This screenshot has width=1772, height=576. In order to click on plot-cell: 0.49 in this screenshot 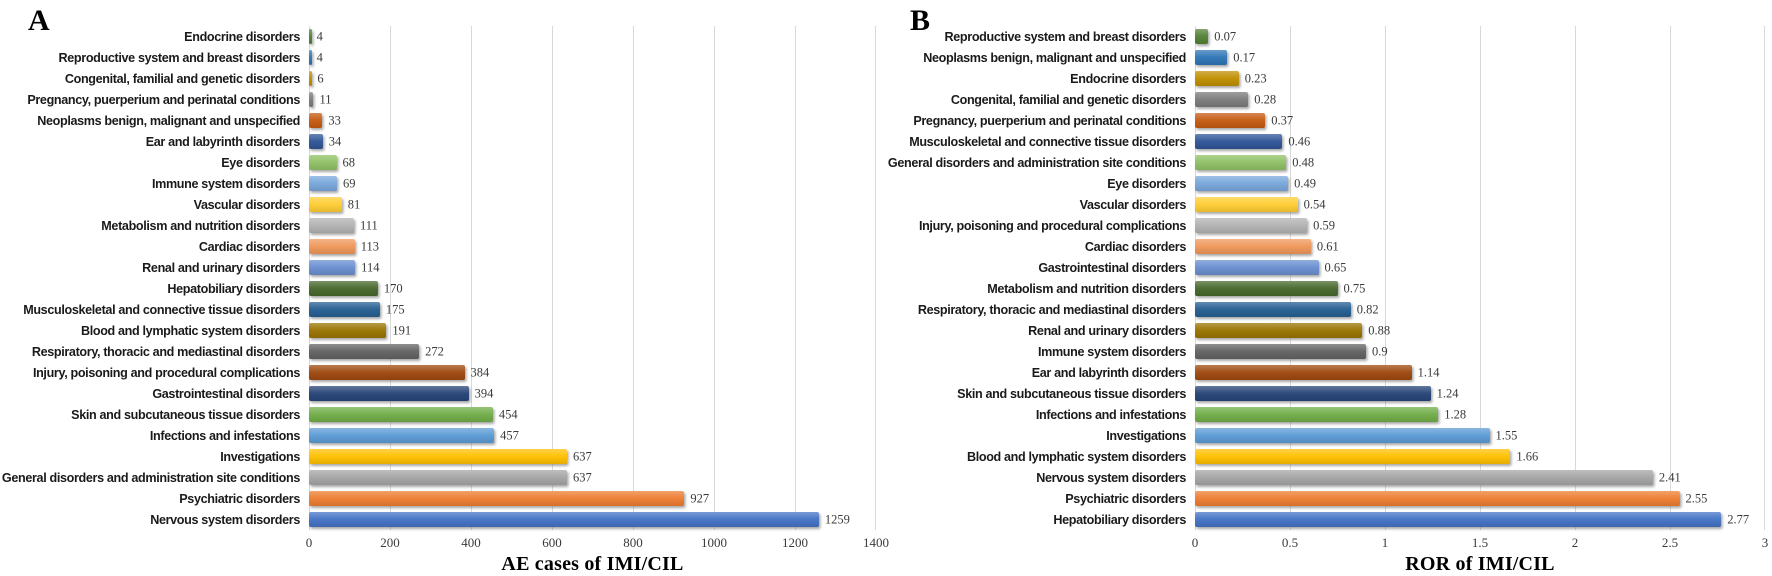, I will do `click(1480, 183)`.